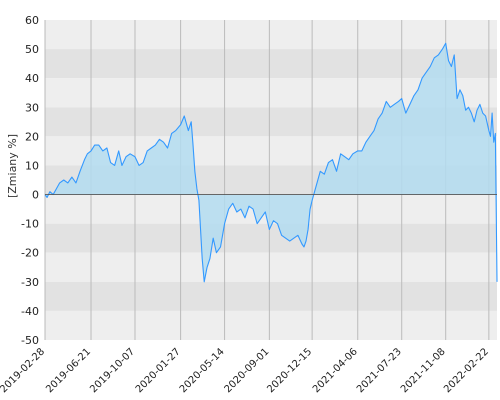 The image size is (500, 400). What do you see at coordinates (32, 49) in the screenshot?
I see `y-tick-label: 50` at bounding box center [32, 49].